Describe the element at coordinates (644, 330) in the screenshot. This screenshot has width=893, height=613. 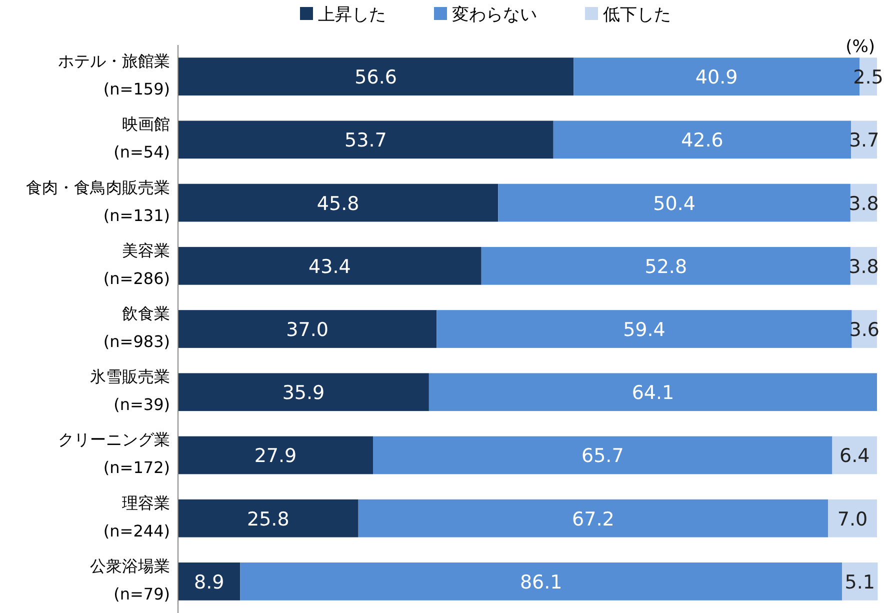
I see `data-label: 59.4` at that location.